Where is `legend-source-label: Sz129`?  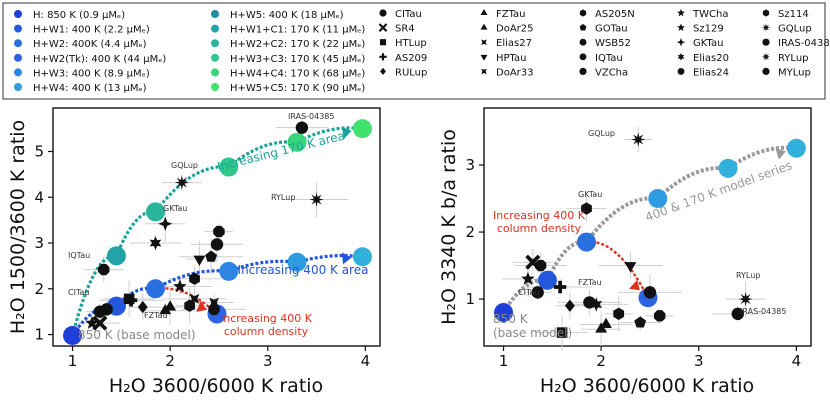
legend-source-label: Sz129 is located at coordinates (708, 29).